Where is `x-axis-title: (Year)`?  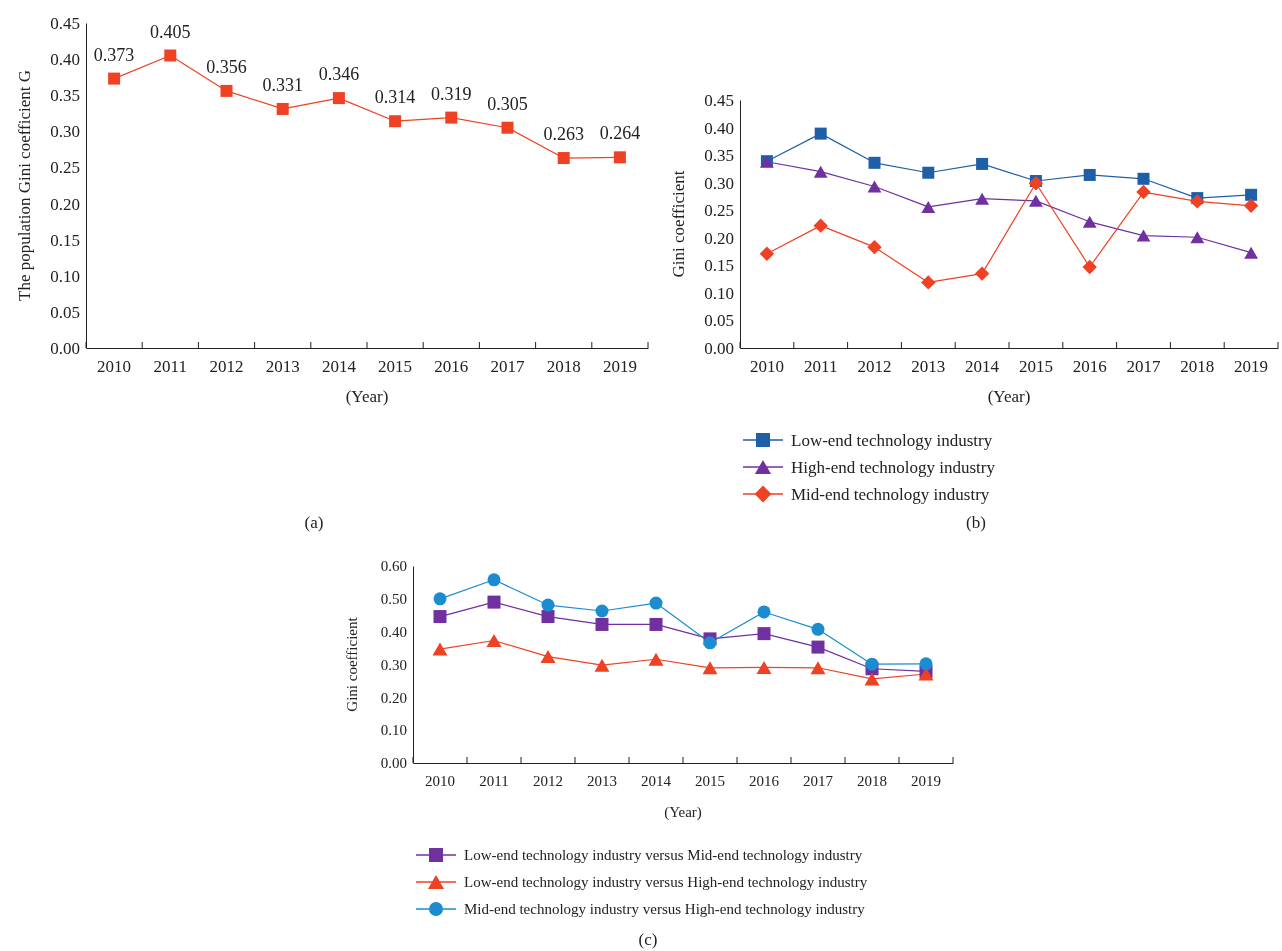 x-axis-title: (Year) is located at coordinates (367, 396).